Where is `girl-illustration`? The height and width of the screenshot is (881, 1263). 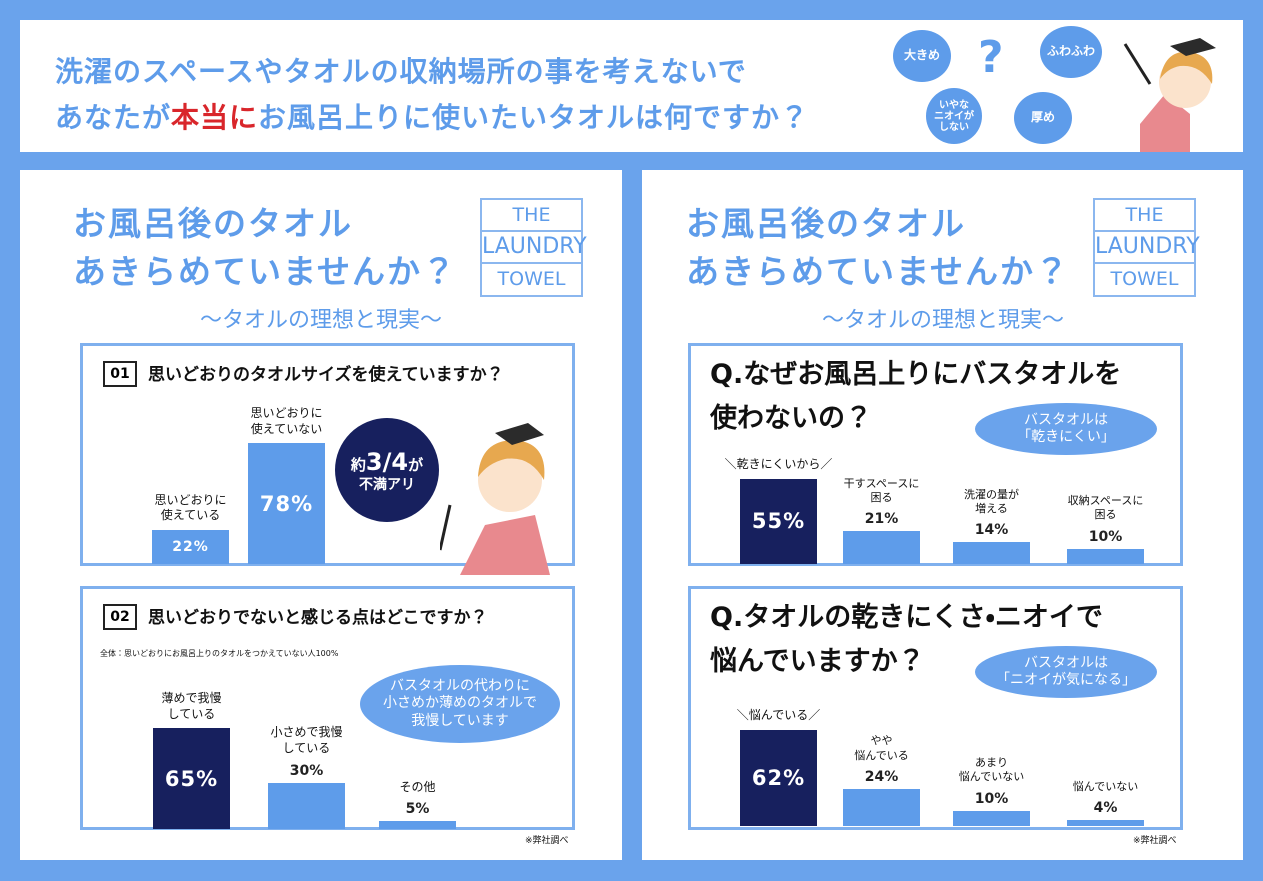
girl-illustration is located at coordinates (495, 499).